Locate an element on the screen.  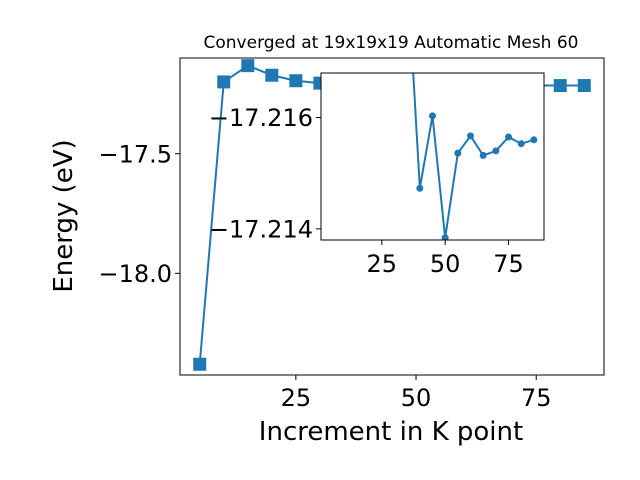
inset-x-tick-label: 75 is located at coordinates (508, 264).